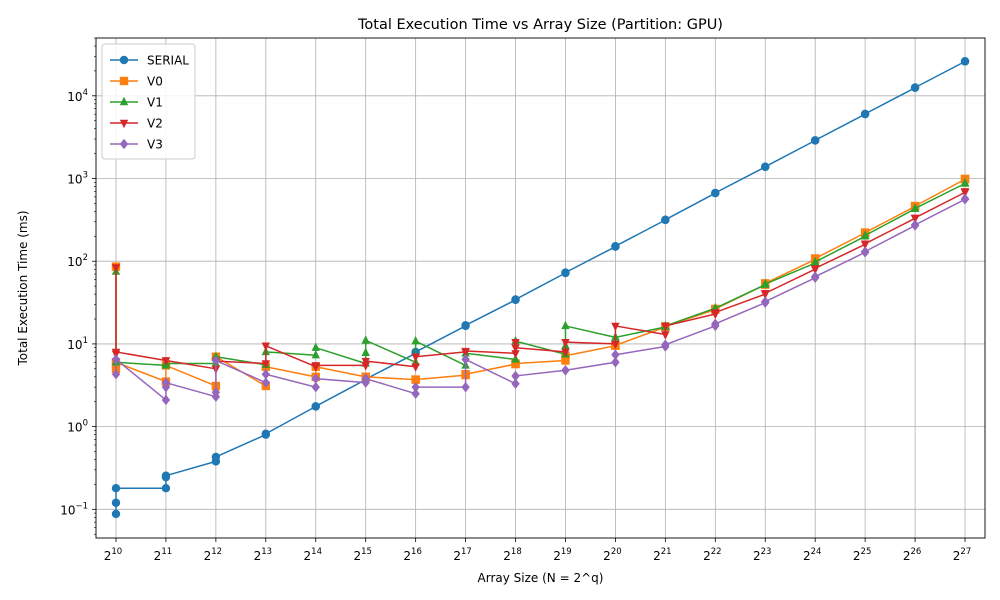  What do you see at coordinates (136, 103) in the screenshot?
I see `legend-item-v1: V1` at bounding box center [136, 103].